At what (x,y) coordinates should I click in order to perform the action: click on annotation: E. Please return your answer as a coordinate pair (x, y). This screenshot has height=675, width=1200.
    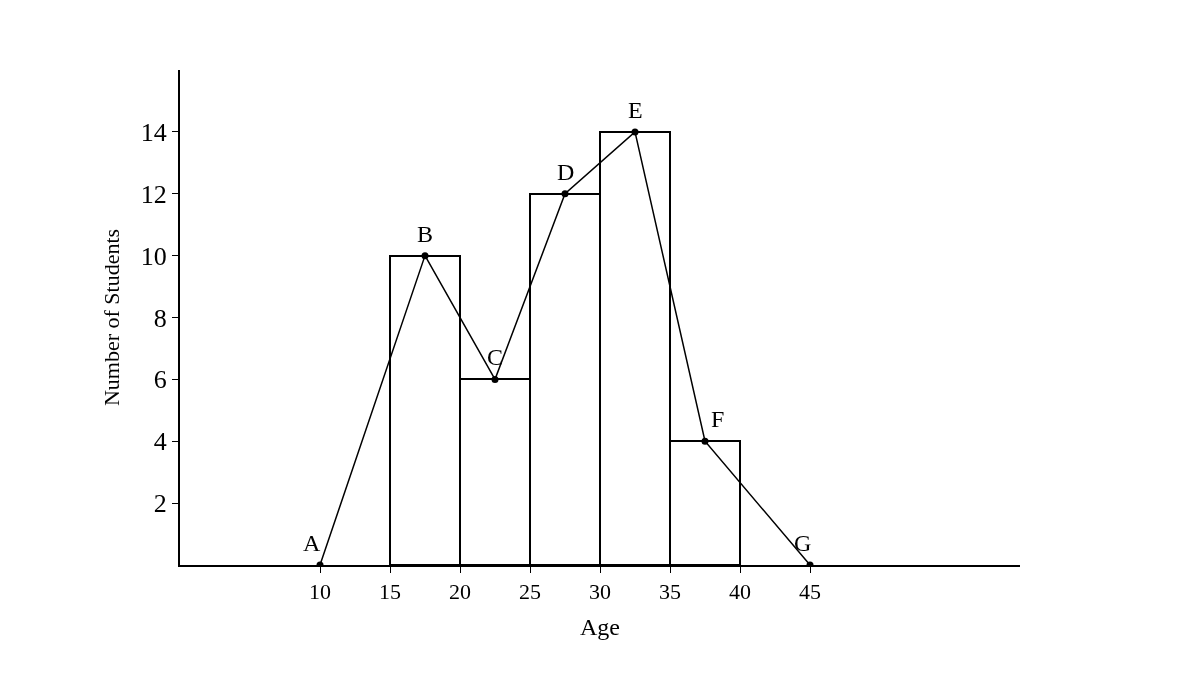
    Looking at the image, I should click on (635, 110).